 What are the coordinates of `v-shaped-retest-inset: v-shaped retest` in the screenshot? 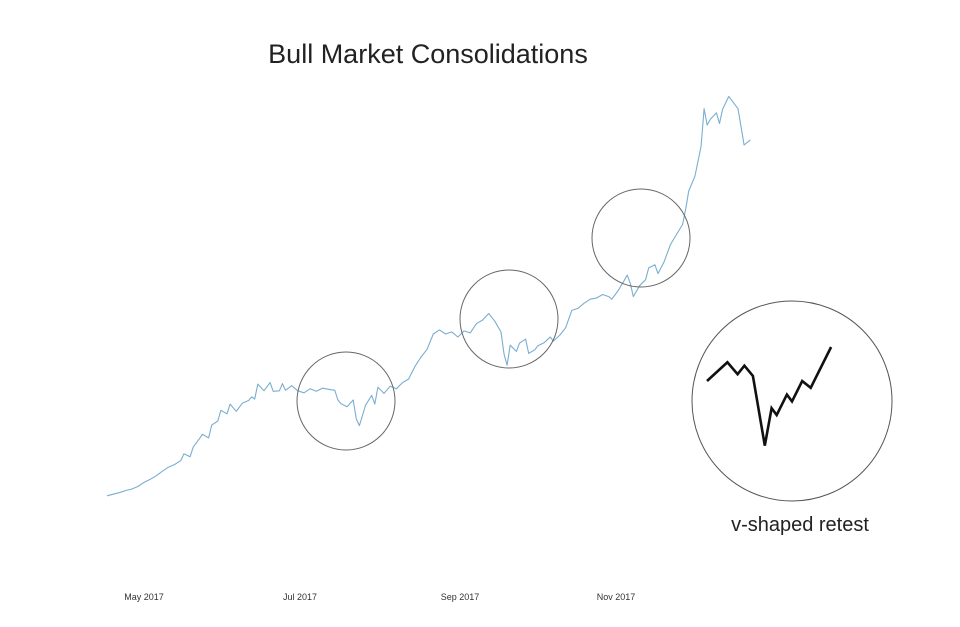 It's located at (792, 418).